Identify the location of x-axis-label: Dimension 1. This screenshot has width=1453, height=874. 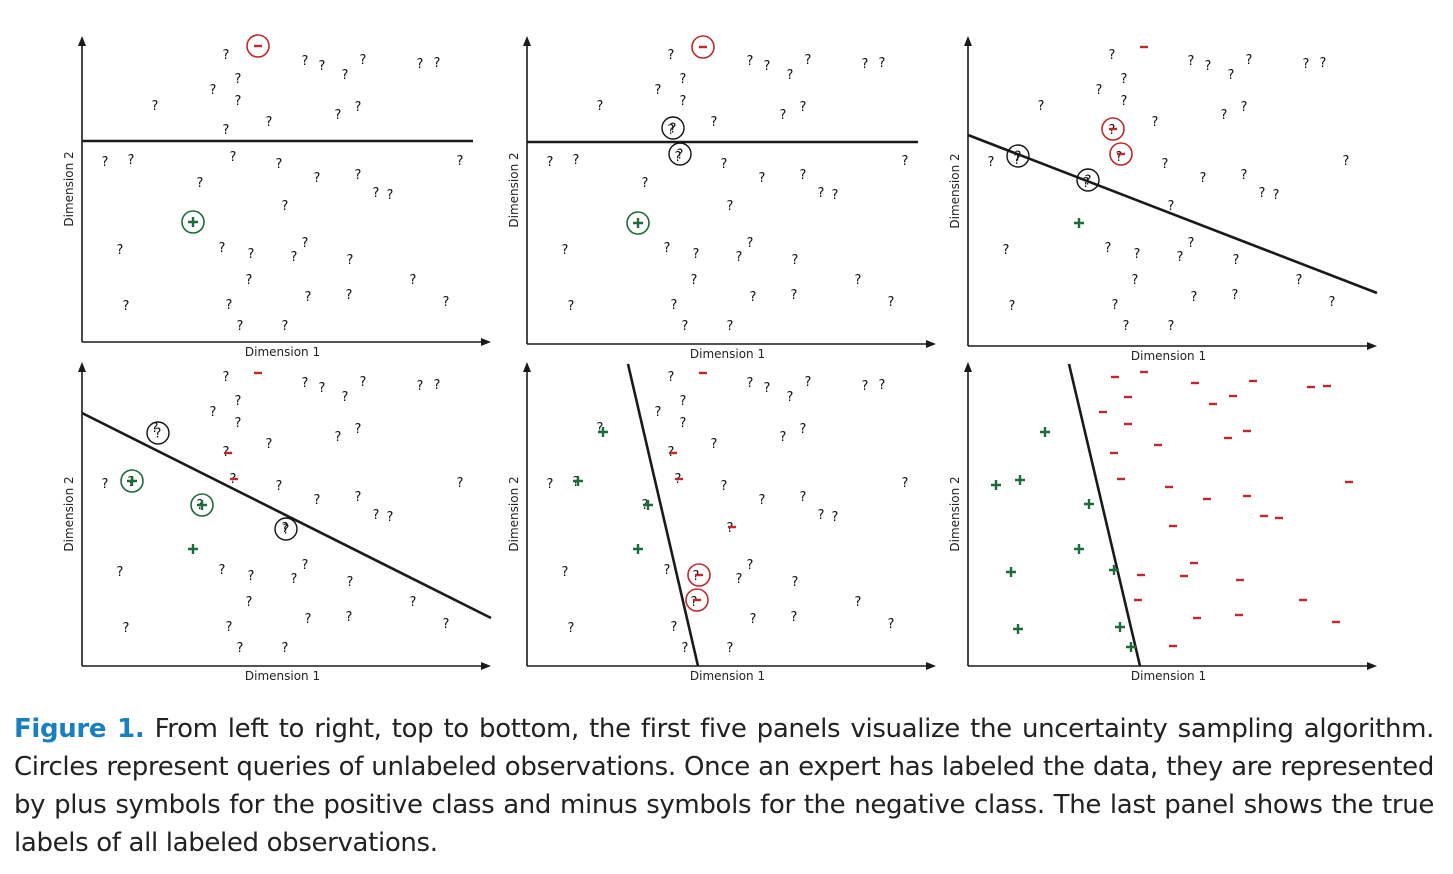
(282, 352).